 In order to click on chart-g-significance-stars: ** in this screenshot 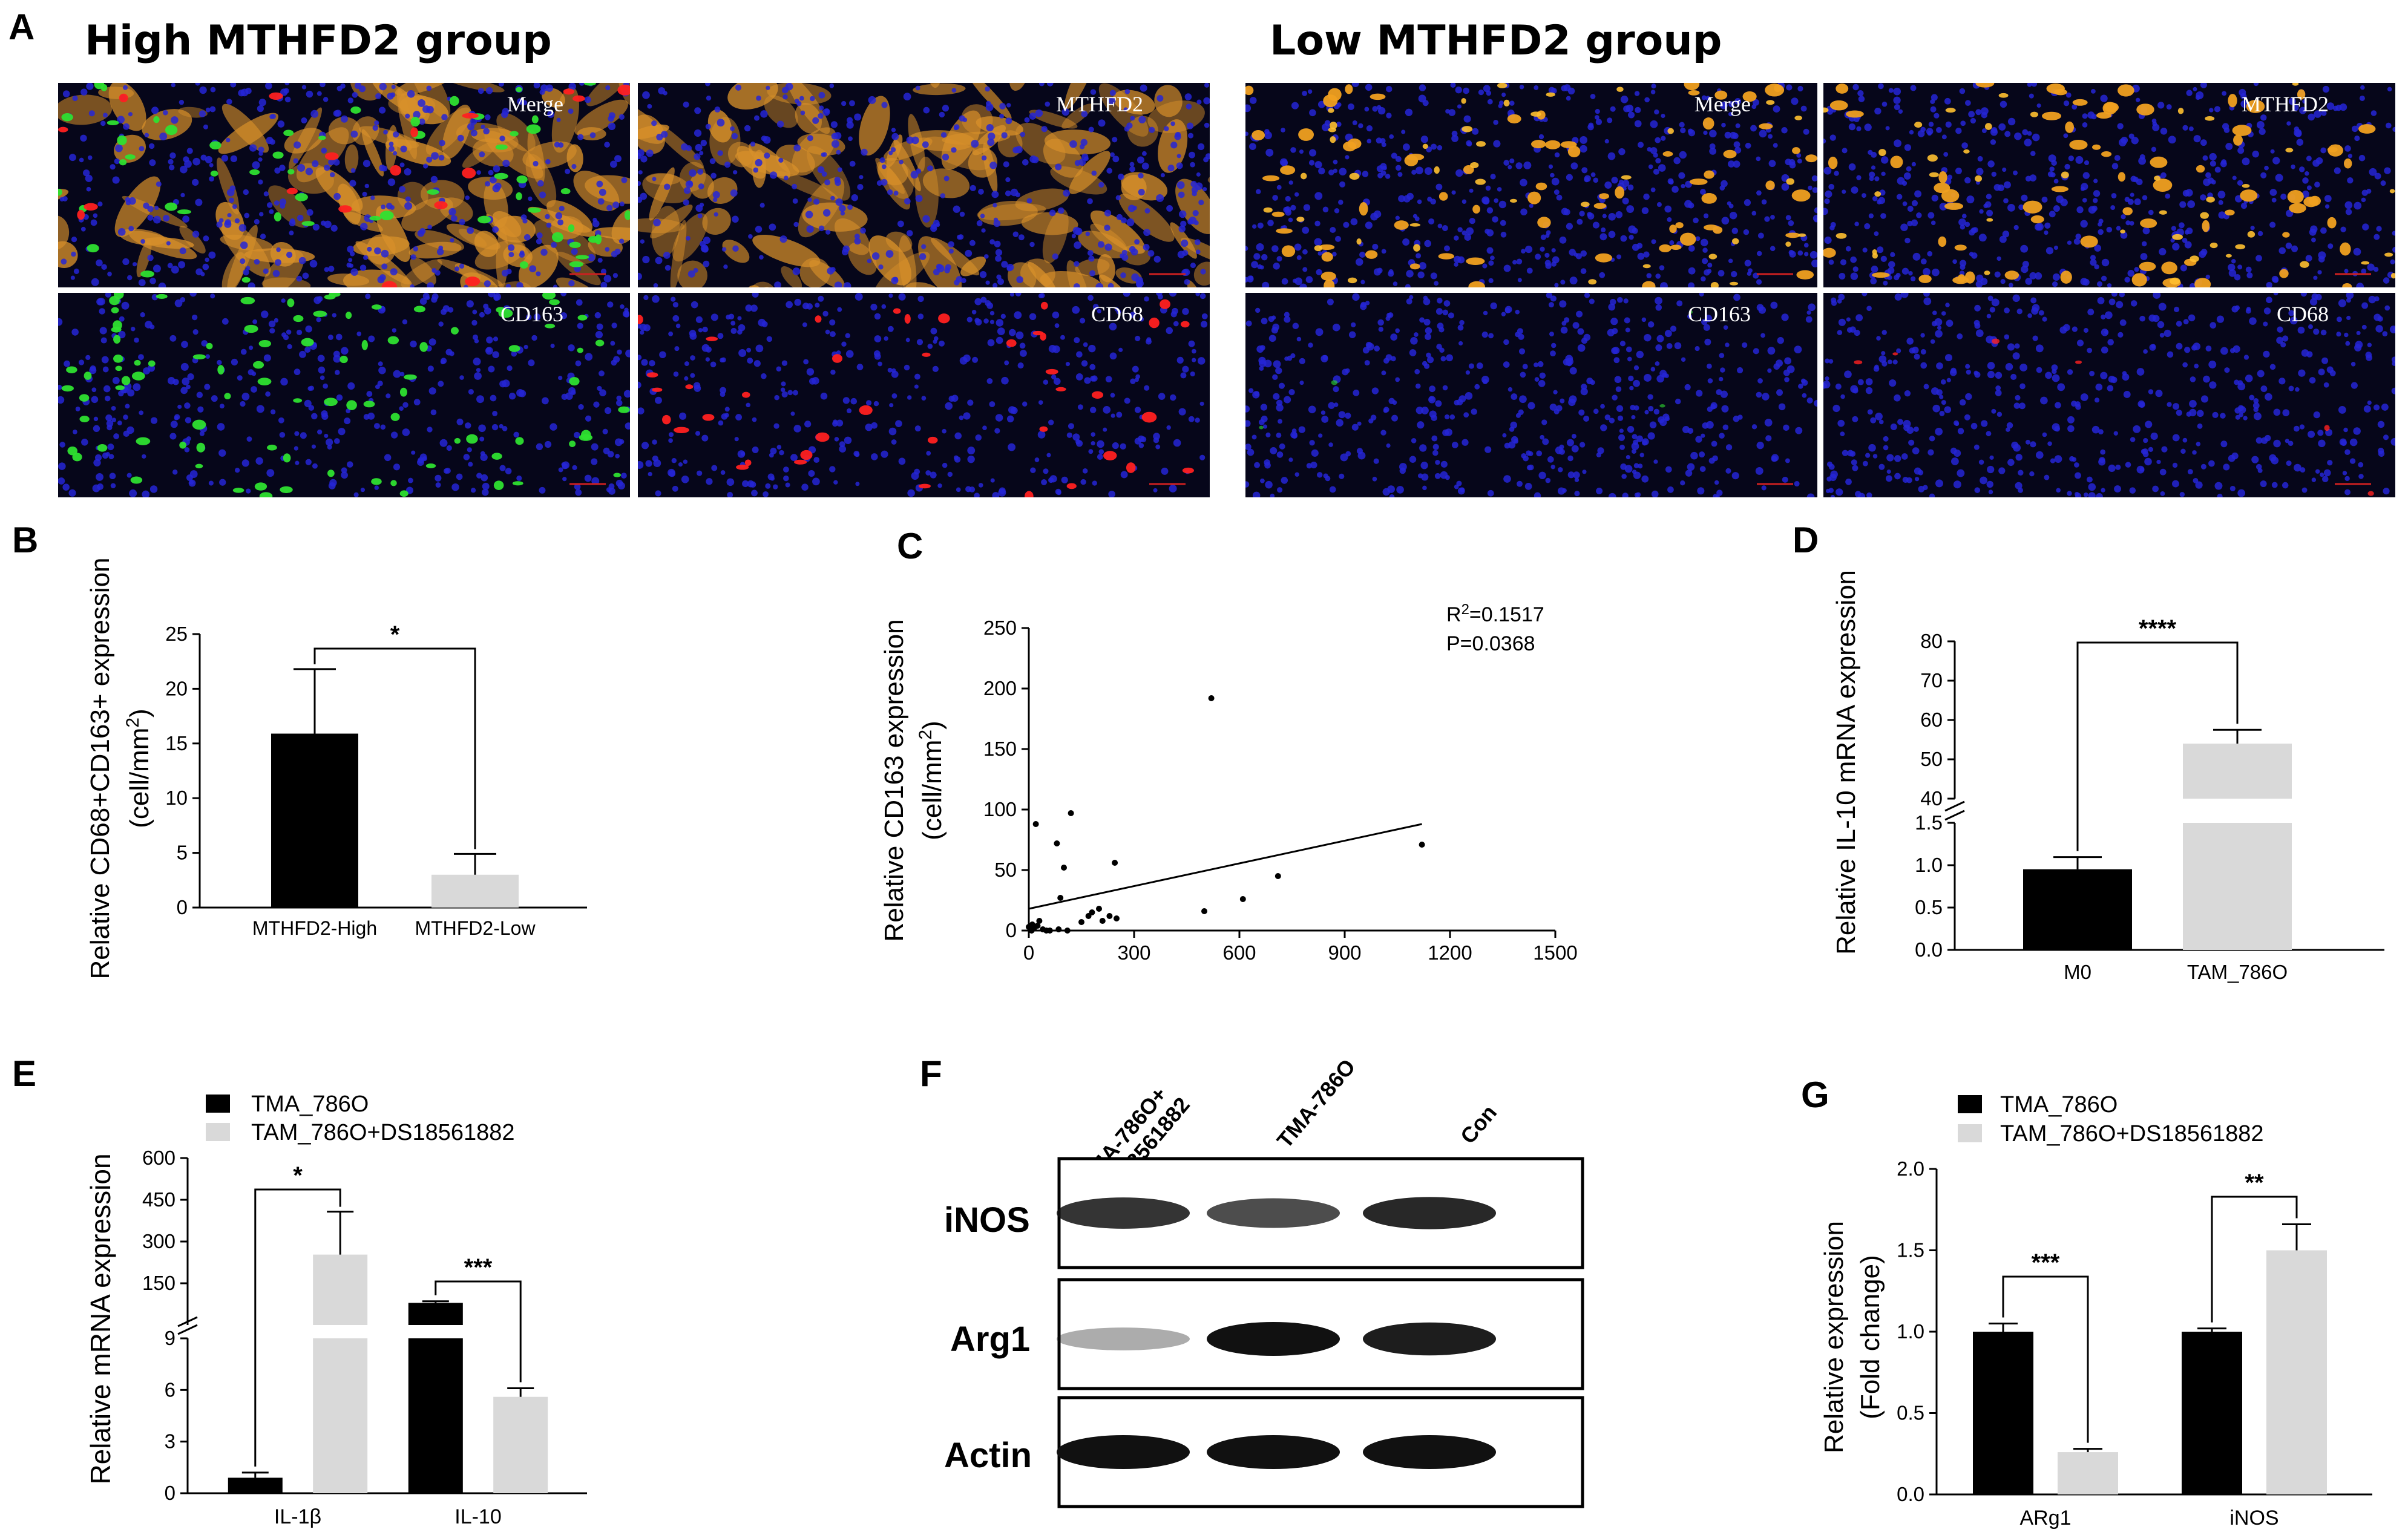, I will do `click(2254, 1183)`.